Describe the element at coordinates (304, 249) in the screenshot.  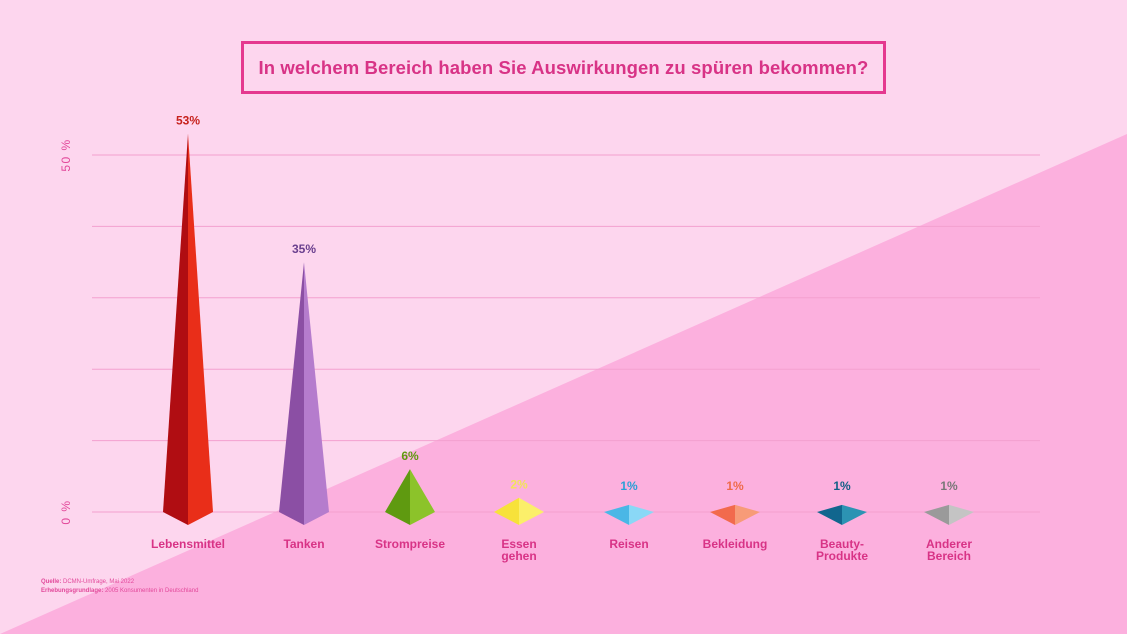
I see `value-label: 35%` at that location.